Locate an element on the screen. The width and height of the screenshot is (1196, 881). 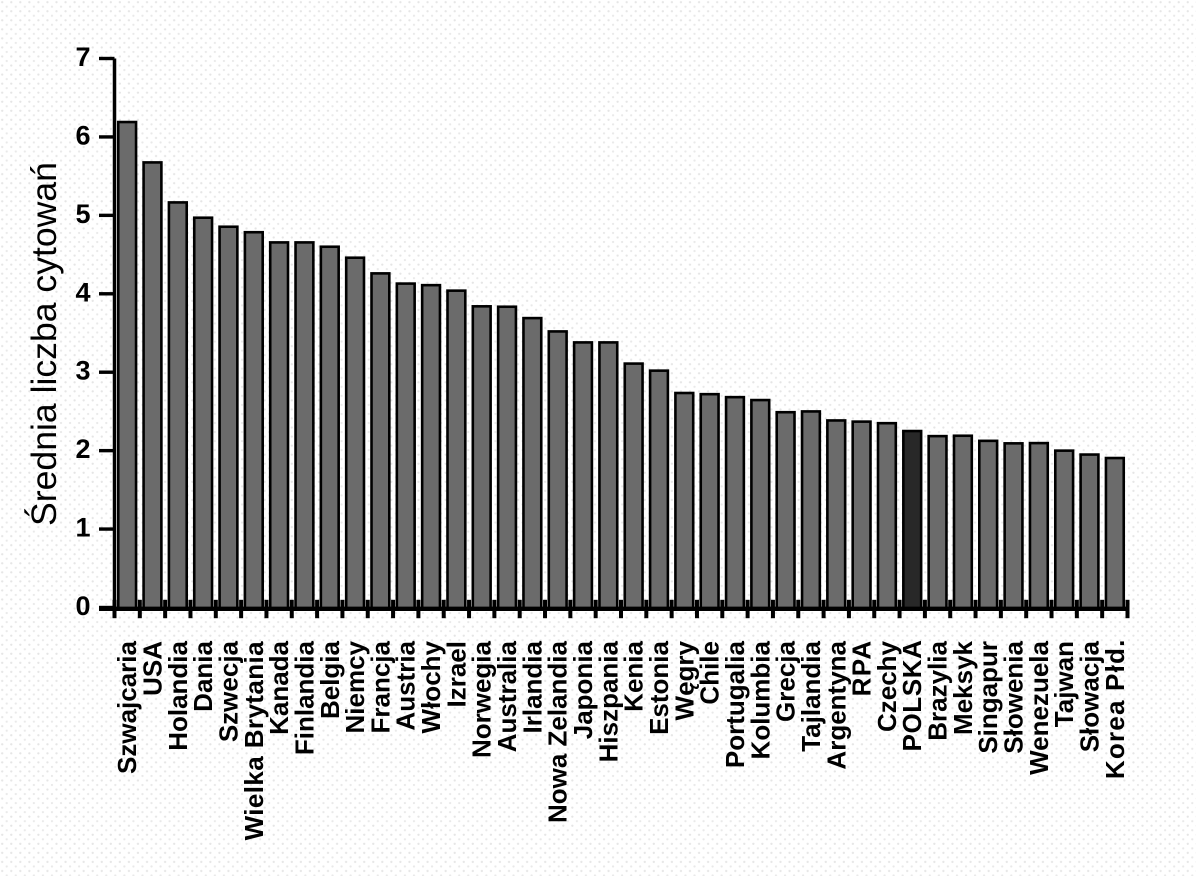
svg-text: Francja is located at coordinates (380, 686).